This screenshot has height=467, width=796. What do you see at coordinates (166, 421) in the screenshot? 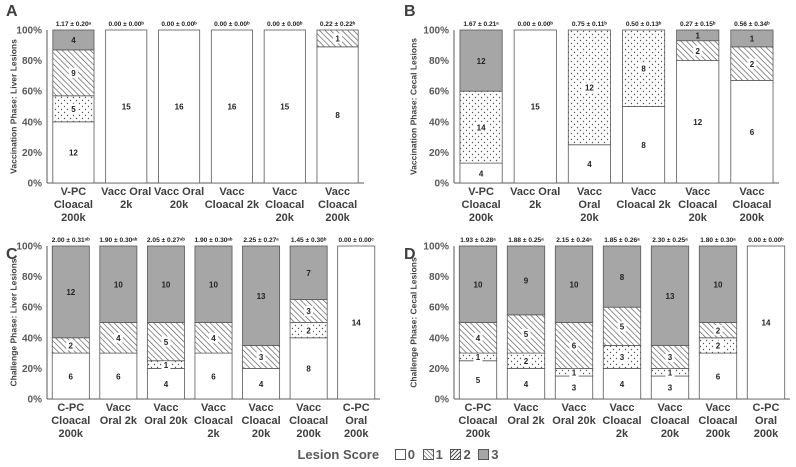
I see `x-category-label: Oral 20k` at bounding box center [166, 421].